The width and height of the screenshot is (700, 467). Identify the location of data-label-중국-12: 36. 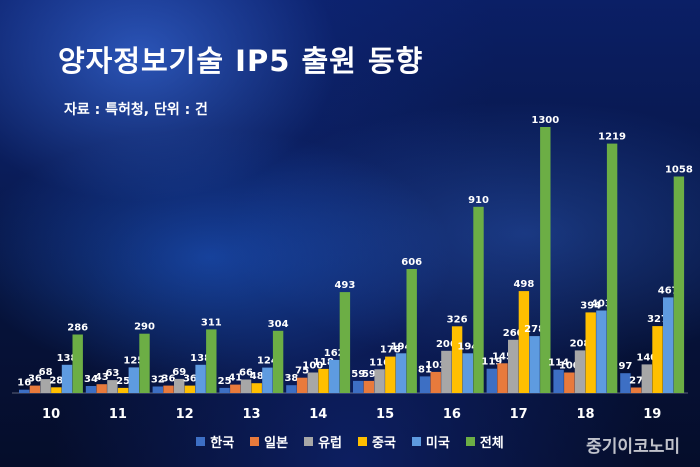
(190, 379).